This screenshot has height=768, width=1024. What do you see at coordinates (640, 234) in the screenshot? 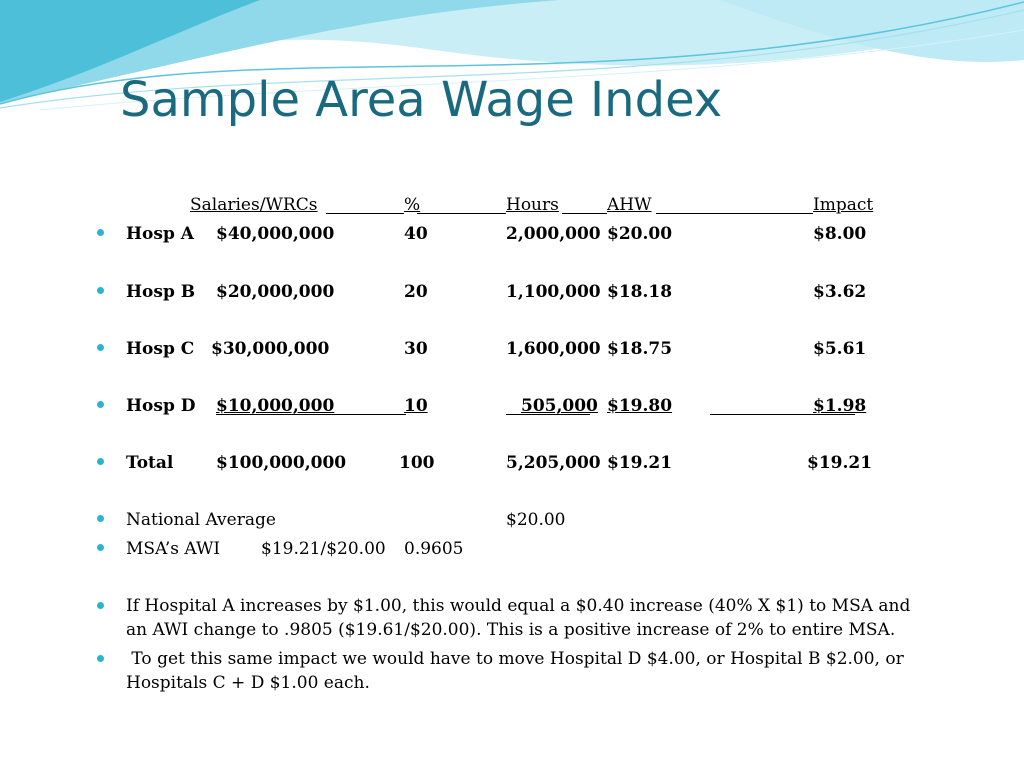
I see `row-ahw: $20.00` at bounding box center [640, 234].